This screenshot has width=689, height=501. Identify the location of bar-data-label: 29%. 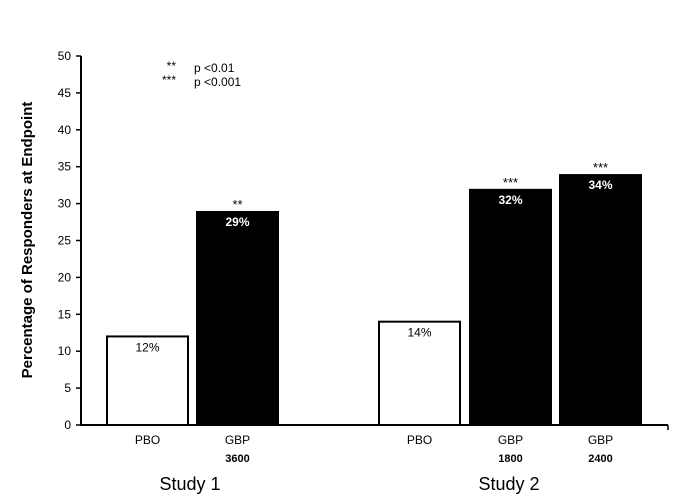
(237, 222).